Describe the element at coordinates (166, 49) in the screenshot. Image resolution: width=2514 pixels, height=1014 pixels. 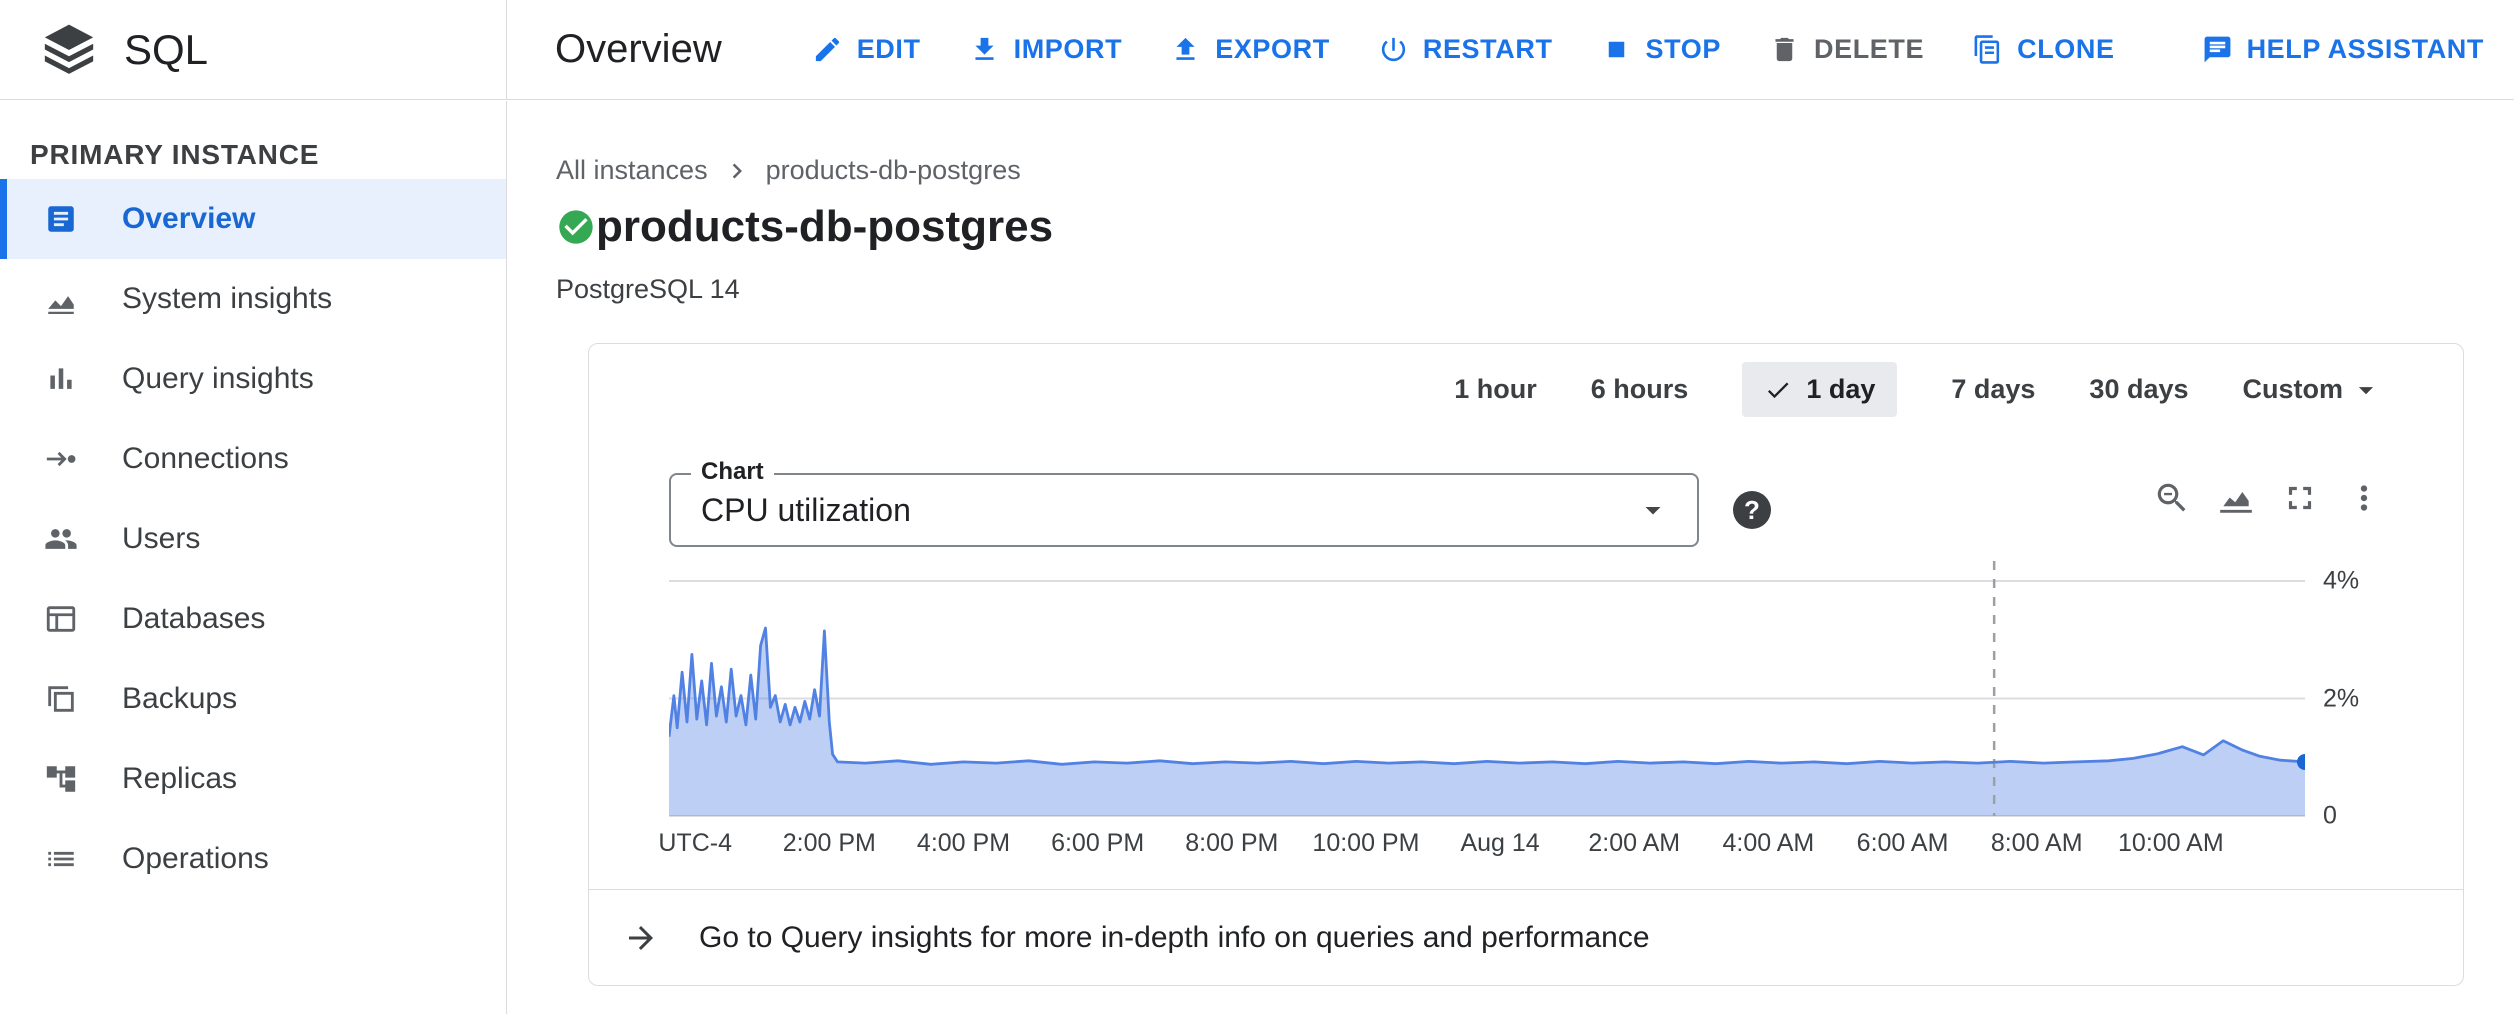
I see `product-name: SQL` at that location.